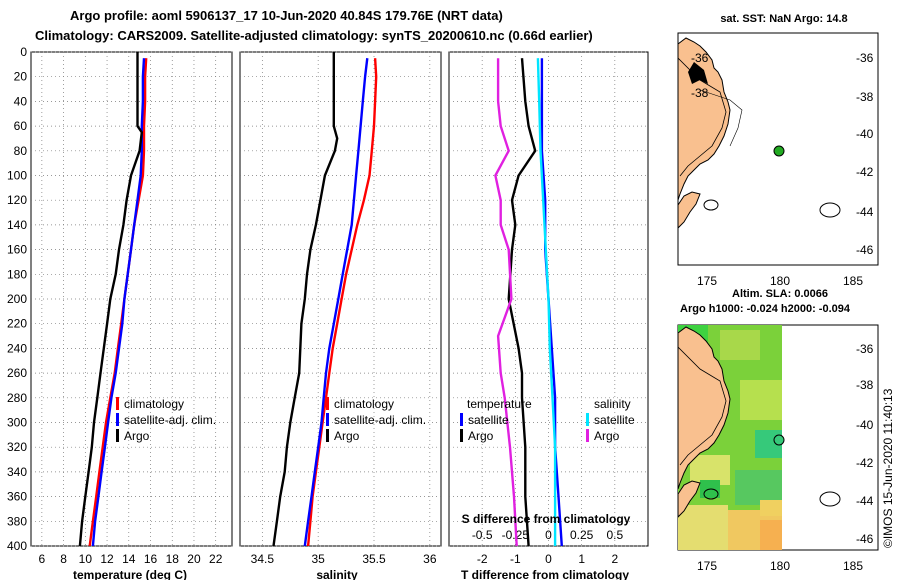 This screenshot has width=900, height=580. What do you see at coordinates (216, 559) in the screenshot?
I see `x-tick-label: 22` at bounding box center [216, 559].